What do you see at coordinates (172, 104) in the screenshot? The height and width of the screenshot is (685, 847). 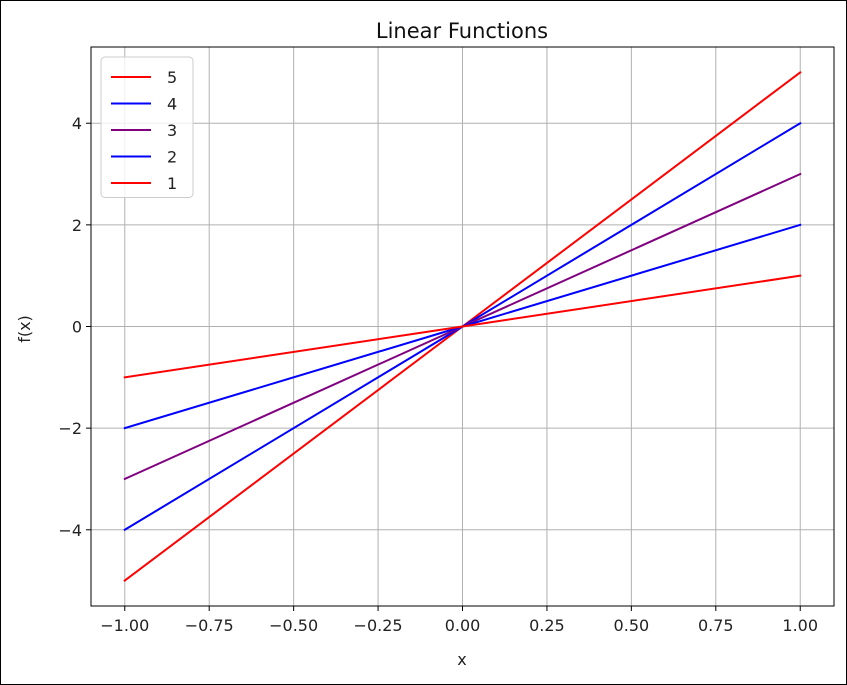 I see `legend-label: 4` at bounding box center [172, 104].